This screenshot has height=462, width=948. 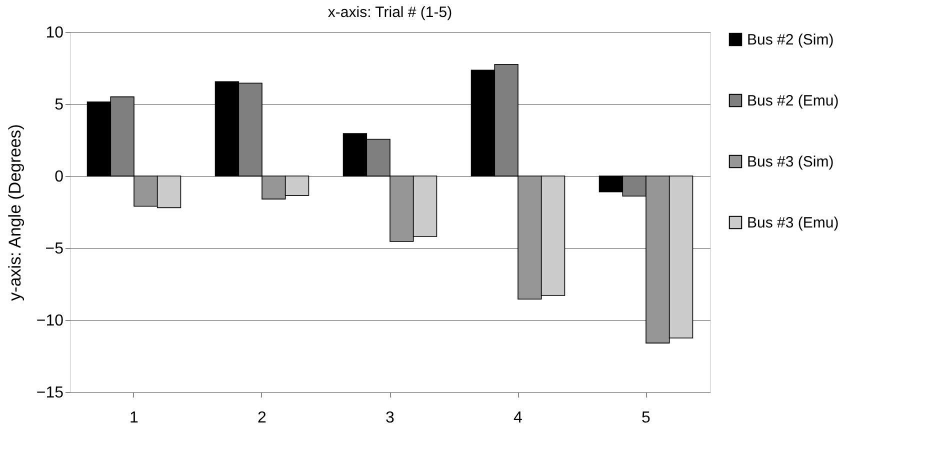 What do you see at coordinates (790, 162) in the screenshot?
I see `legend-label: Bus #3 (Sim)` at bounding box center [790, 162].